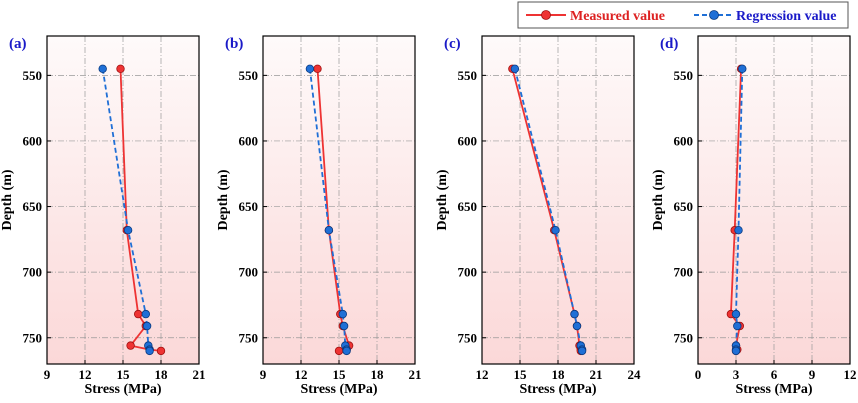 This screenshot has height=403, width=858. I want to click on x-tick-label: 6, so click(774, 374).